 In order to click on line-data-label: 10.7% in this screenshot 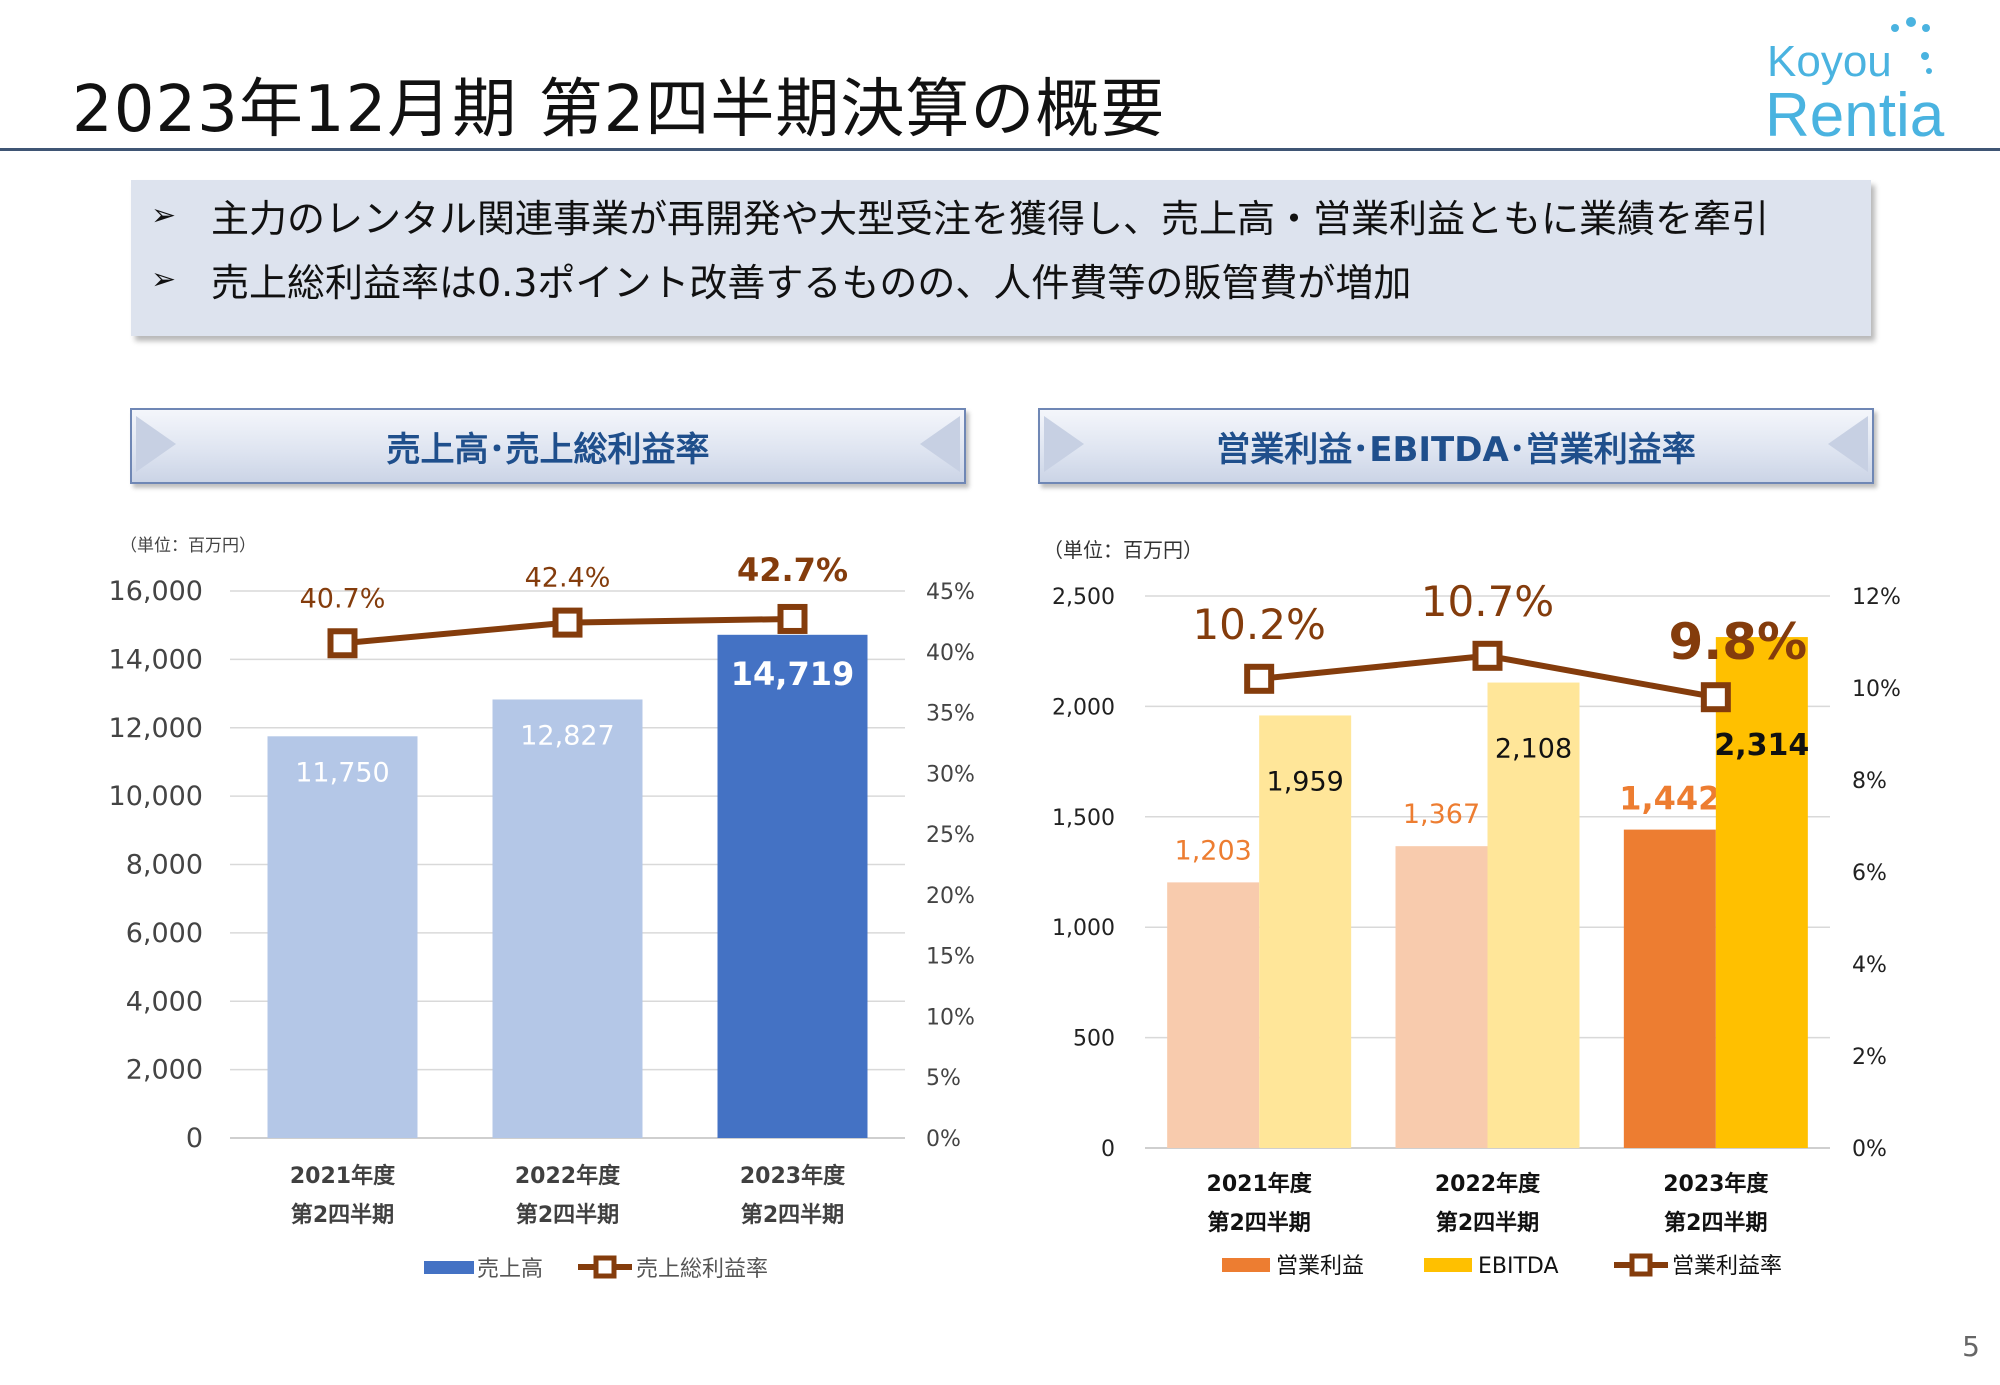, I will do `click(1487, 601)`.